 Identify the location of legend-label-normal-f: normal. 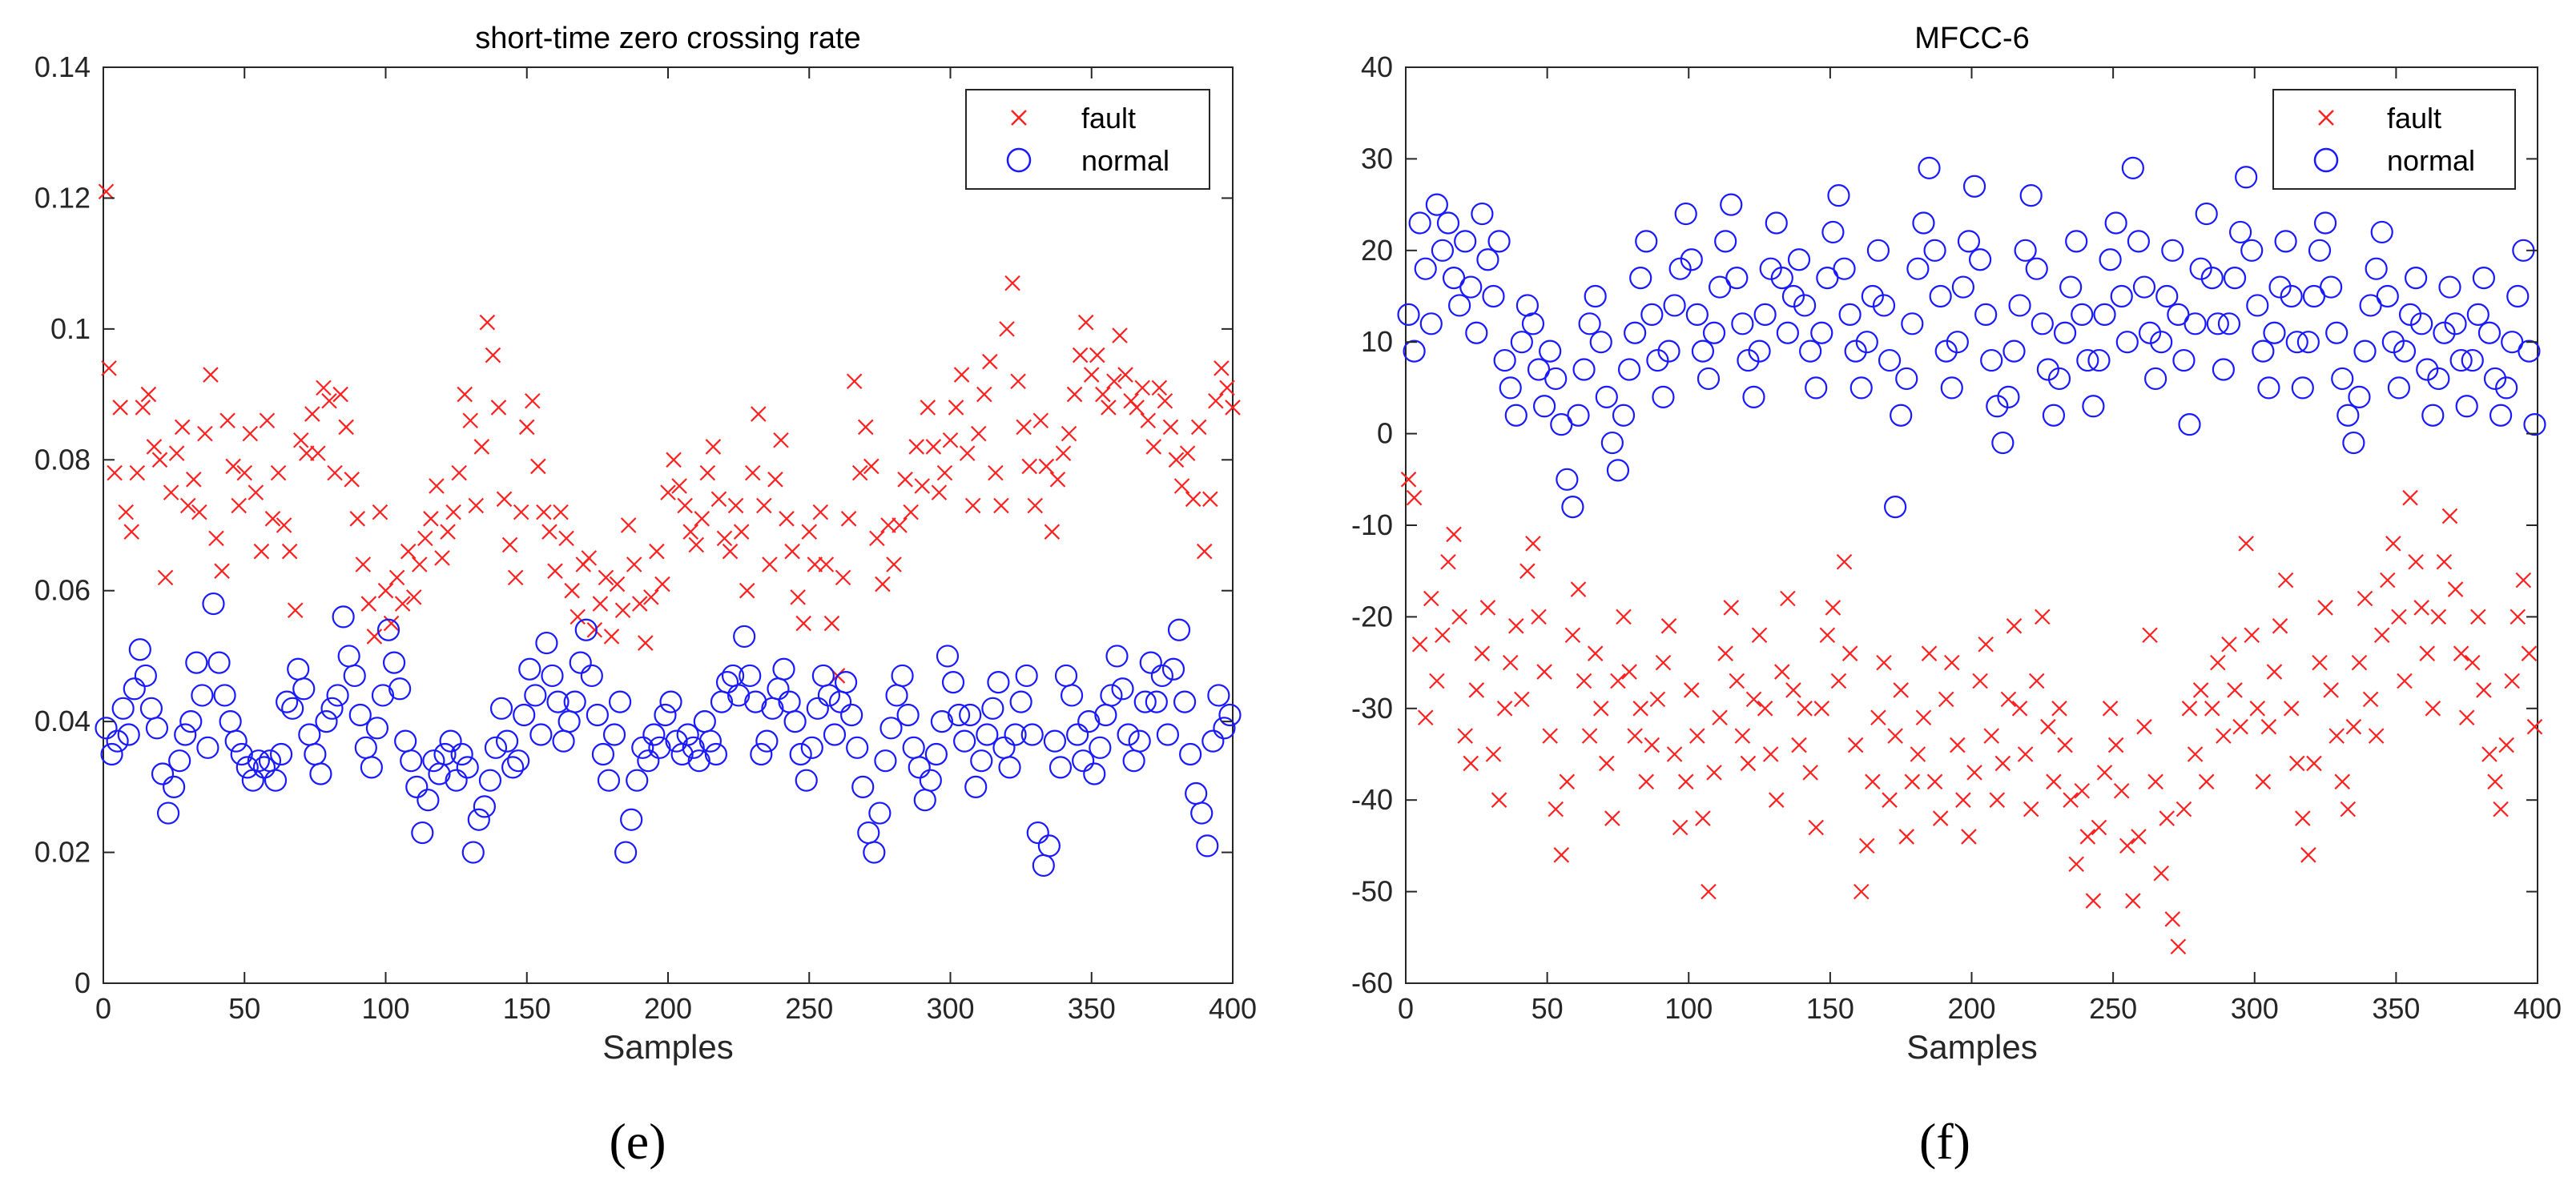
(2431, 160).